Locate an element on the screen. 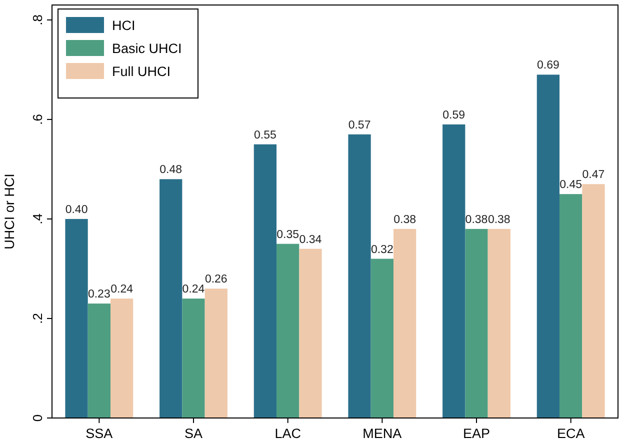  y-axis-title: UHCI or HCI is located at coordinates (9, 212).